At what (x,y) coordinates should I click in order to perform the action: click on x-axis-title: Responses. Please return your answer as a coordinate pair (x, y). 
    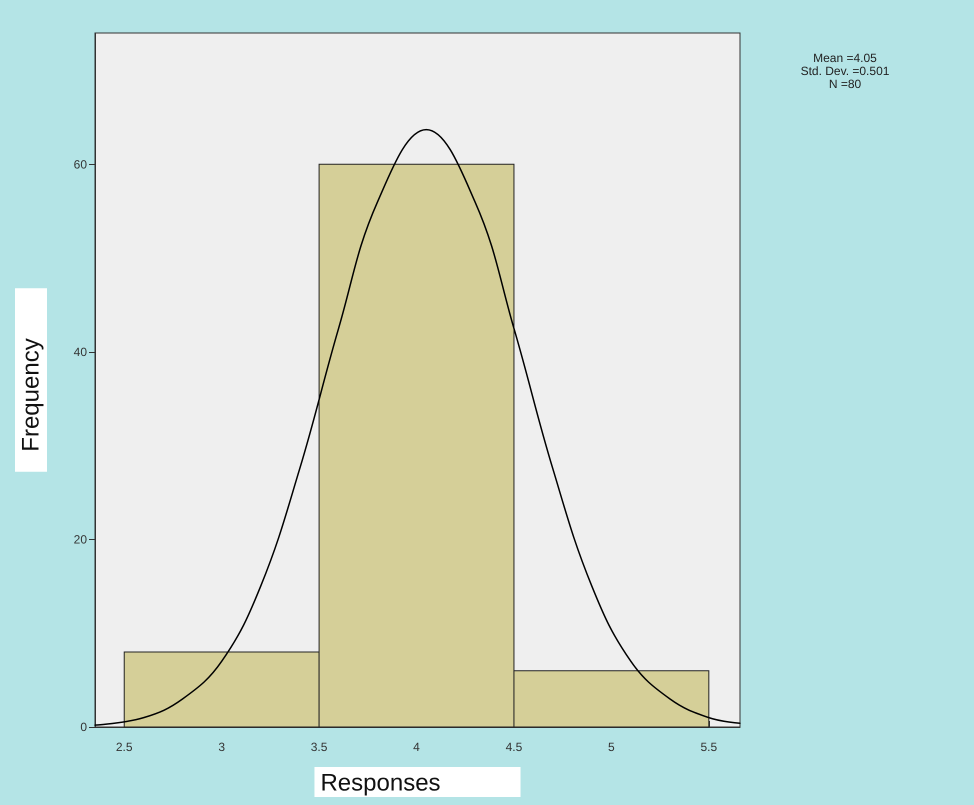
    Looking at the image, I should click on (380, 783).